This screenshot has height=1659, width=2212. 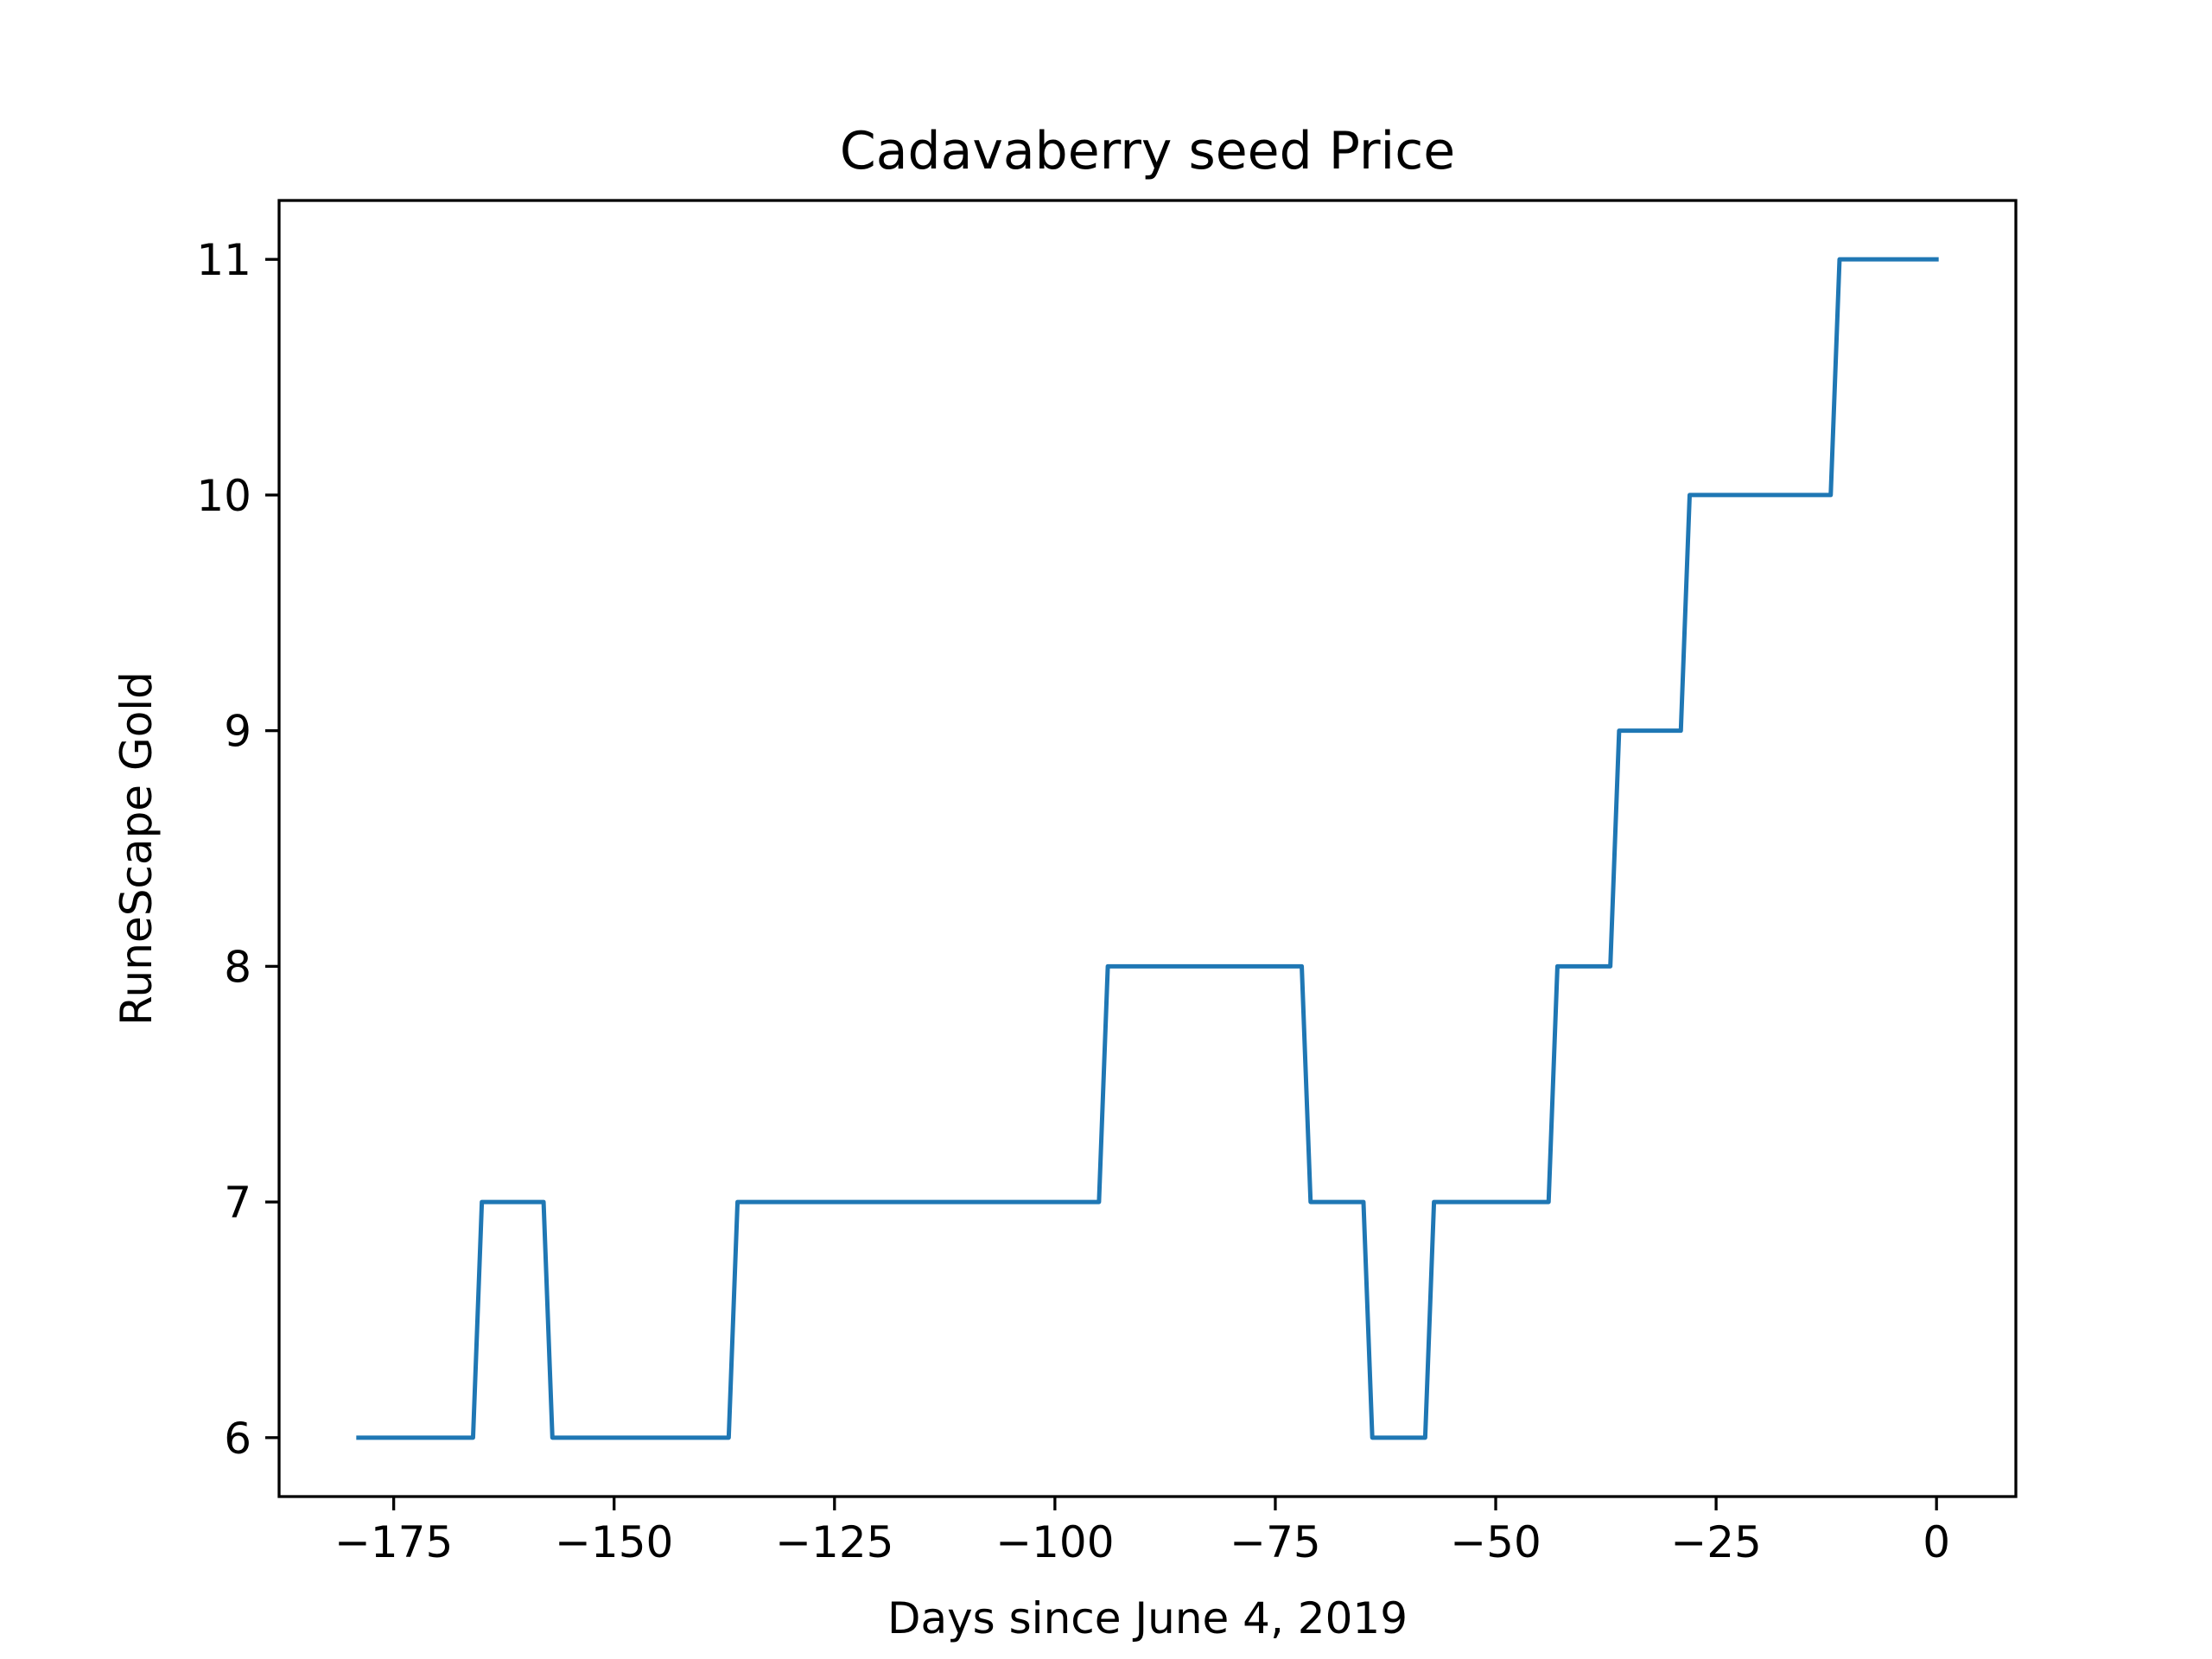 What do you see at coordinates (237, 732) in the screenshot?
I see `y-tick-label: 9` at bounding box center [237, 732].